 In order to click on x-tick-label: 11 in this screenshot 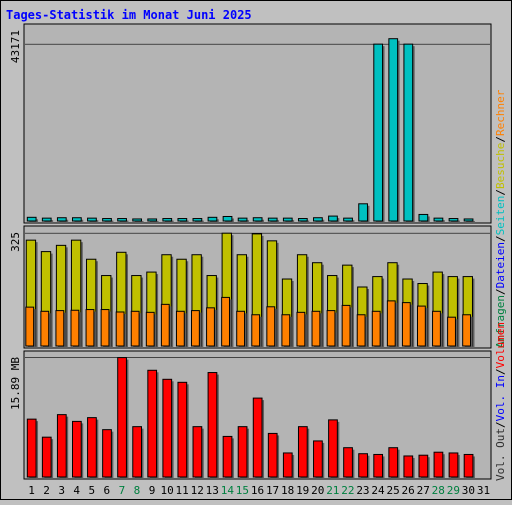, I will do `click(182, 490)`.